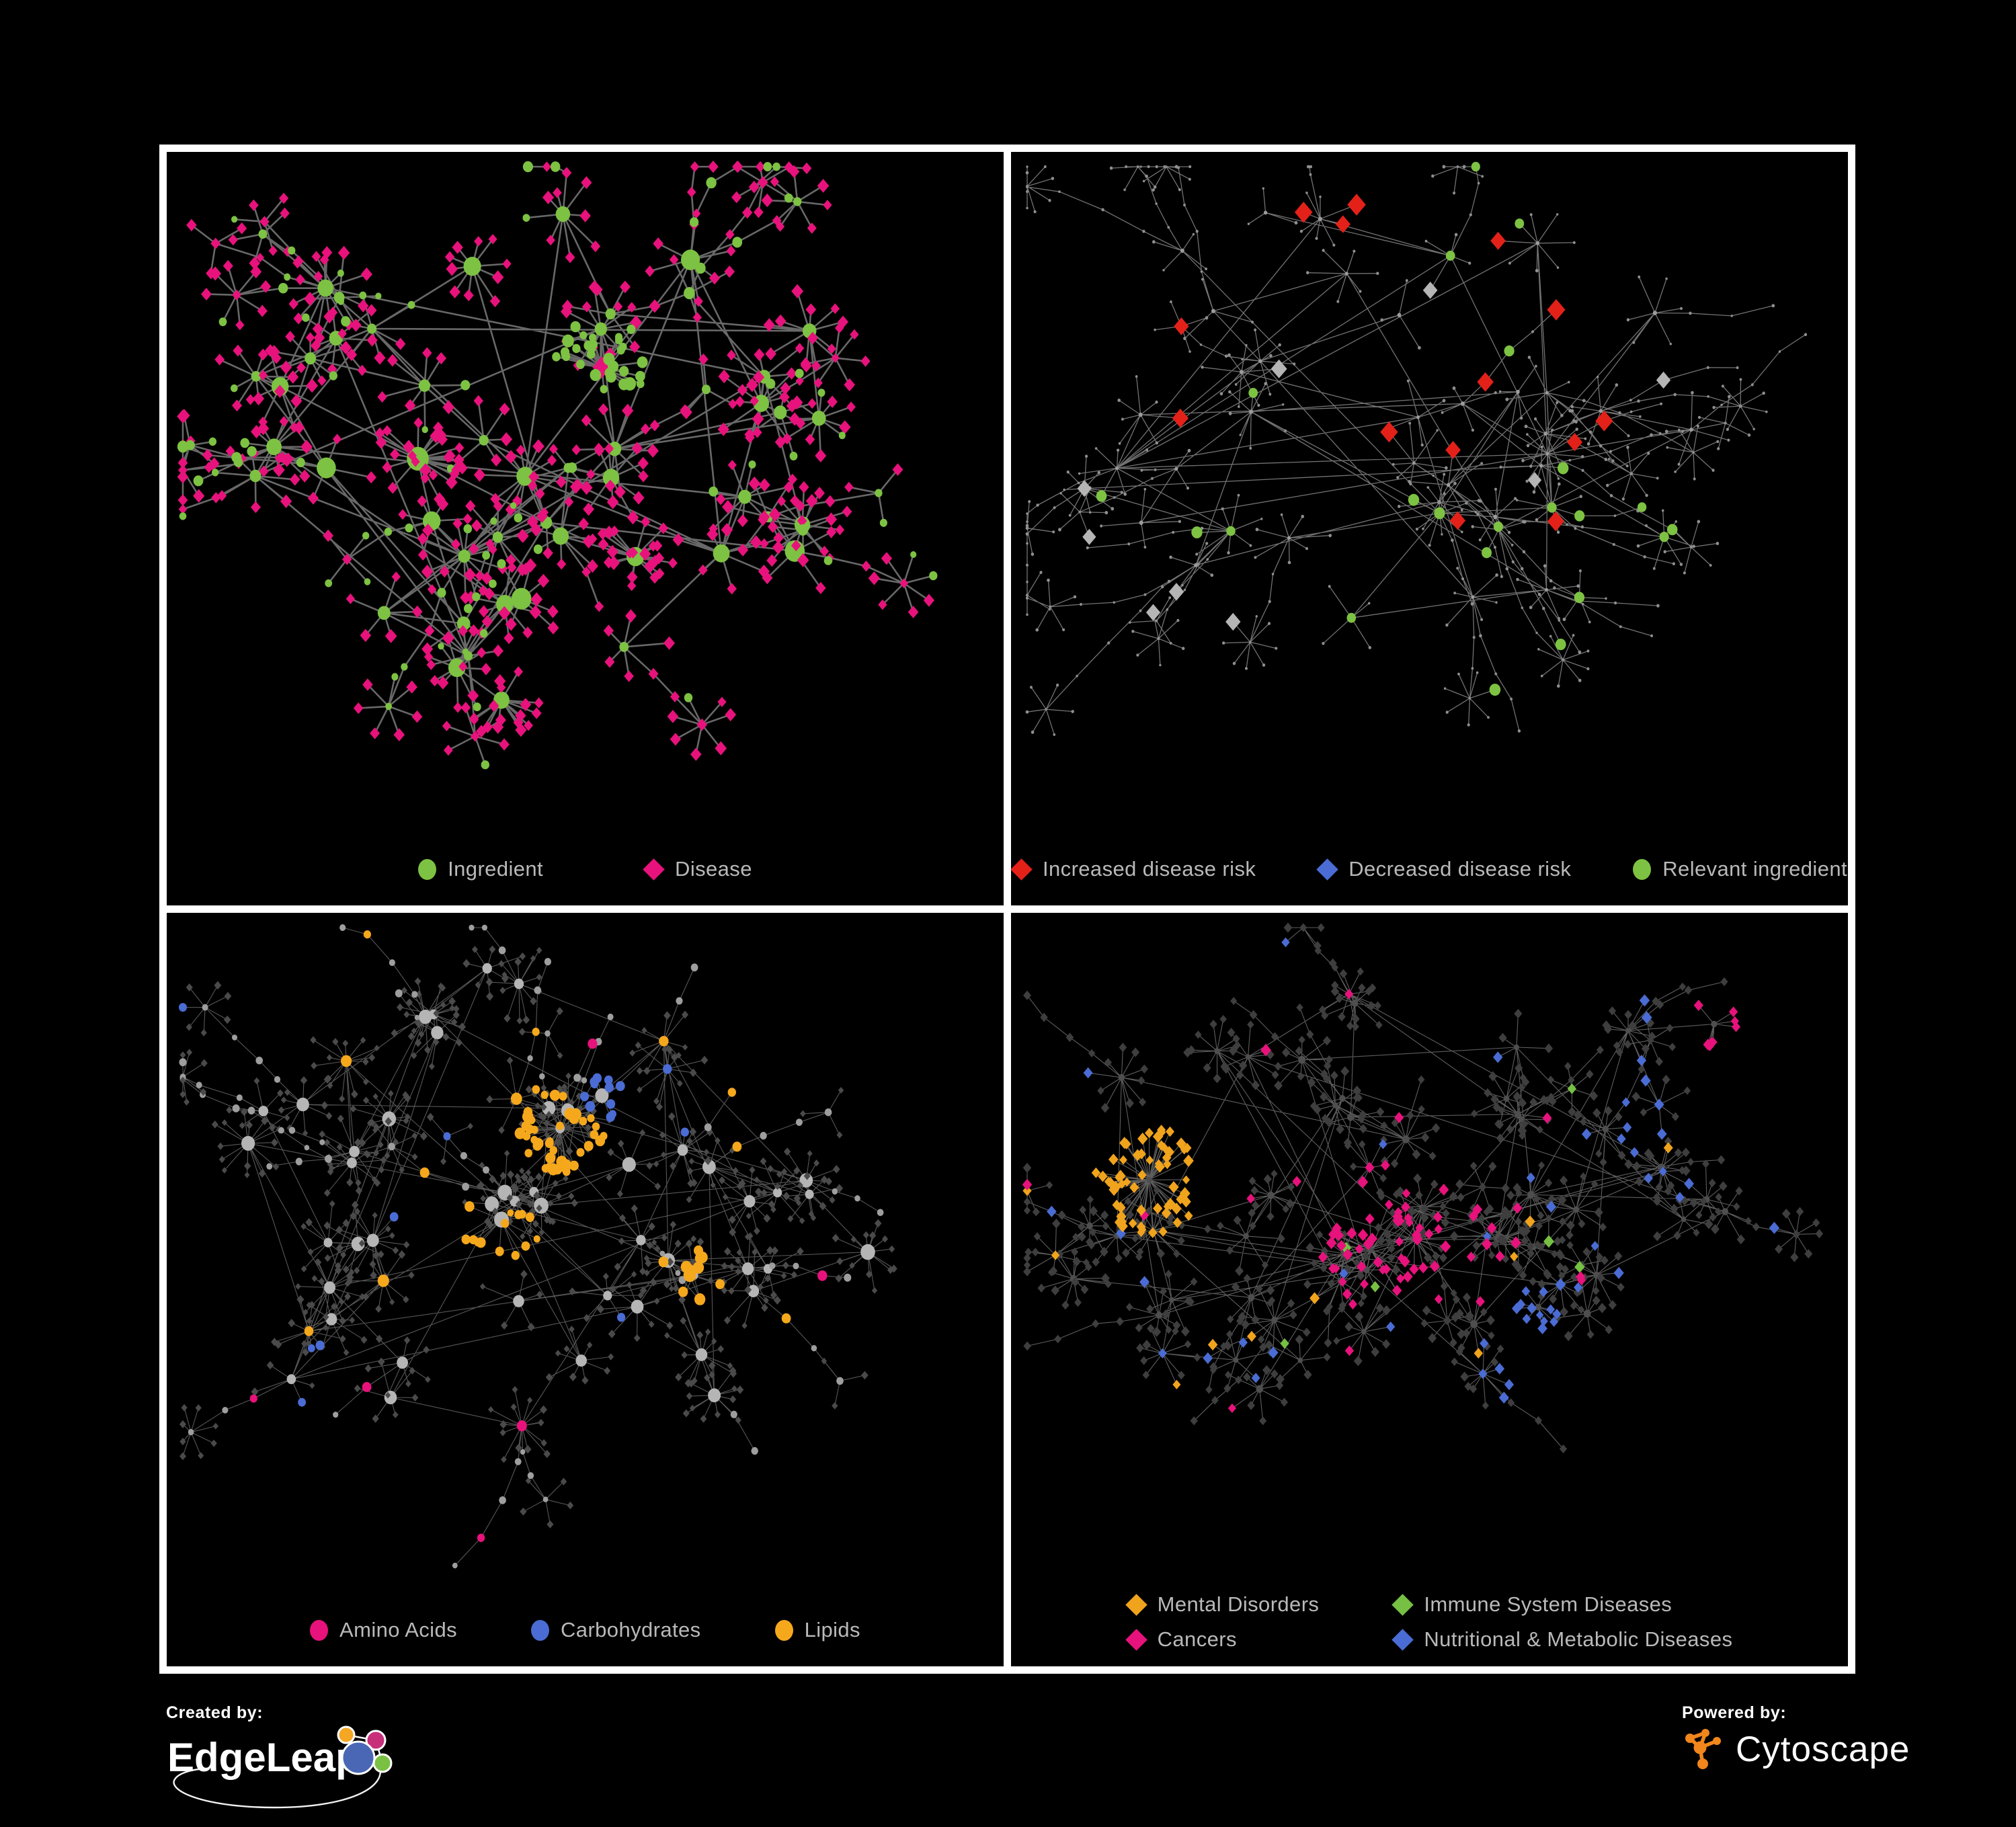  What do you see at coordinates (376, 1740) in the screenshot?
I see `edgeleap-node-magenta` at bounding box center [376, 1740].